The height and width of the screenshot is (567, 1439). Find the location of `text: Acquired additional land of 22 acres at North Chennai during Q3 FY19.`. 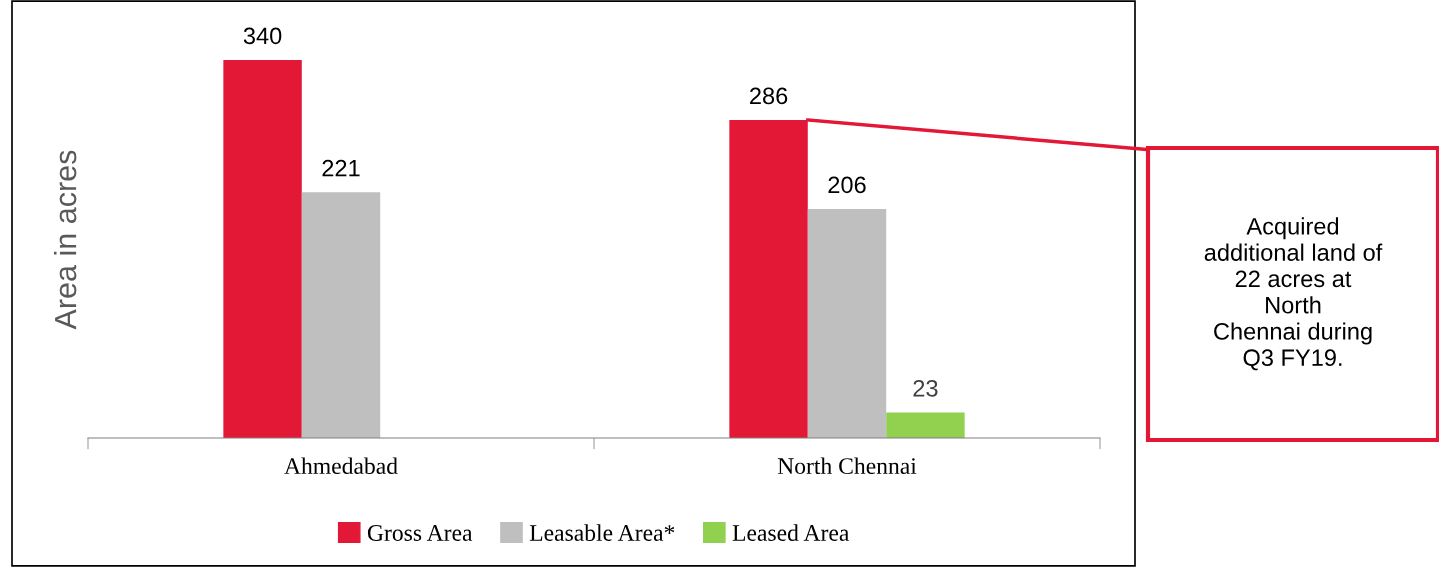

text: Acquired additional land of 22 acres at North Chennai during Q3 FY19. is located at coordinates (1293, 294).